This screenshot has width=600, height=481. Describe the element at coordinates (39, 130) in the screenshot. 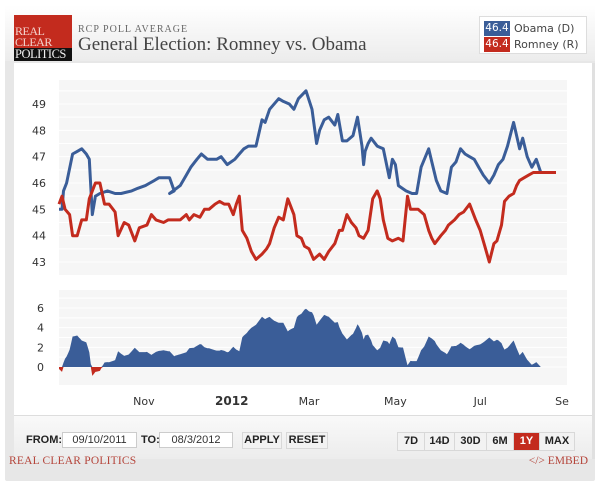

I see `y-tick-label: 48` at that location.